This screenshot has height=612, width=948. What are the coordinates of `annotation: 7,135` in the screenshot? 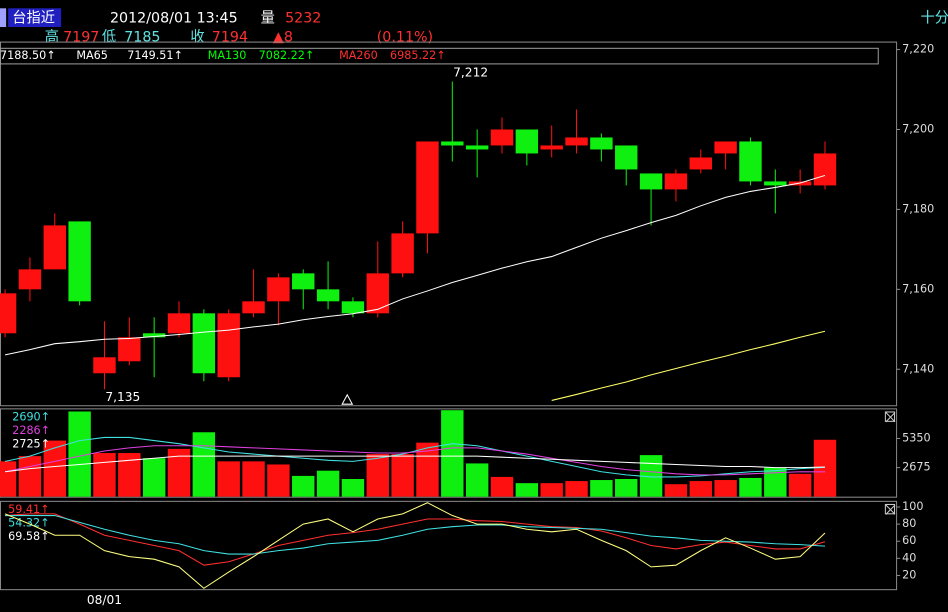 It's located at (122, 397).